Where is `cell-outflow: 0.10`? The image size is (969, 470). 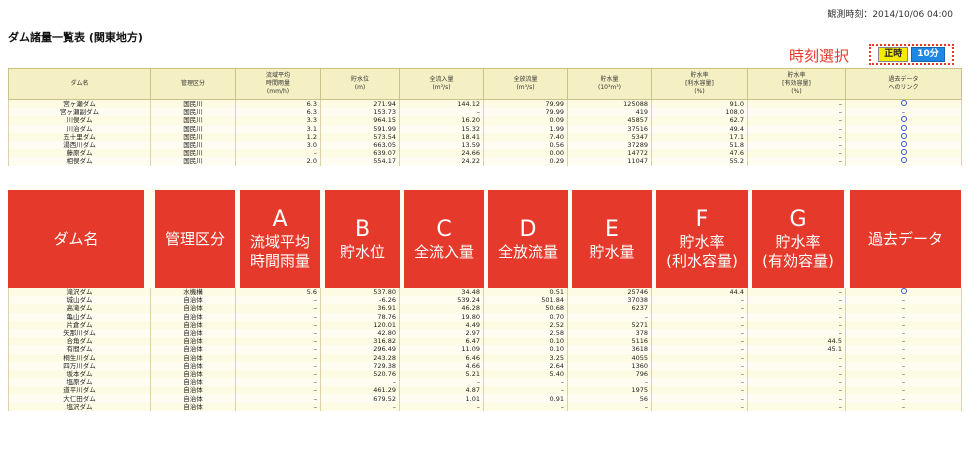 cell-outflow: 0.10 is located at coordinates (525, 349).